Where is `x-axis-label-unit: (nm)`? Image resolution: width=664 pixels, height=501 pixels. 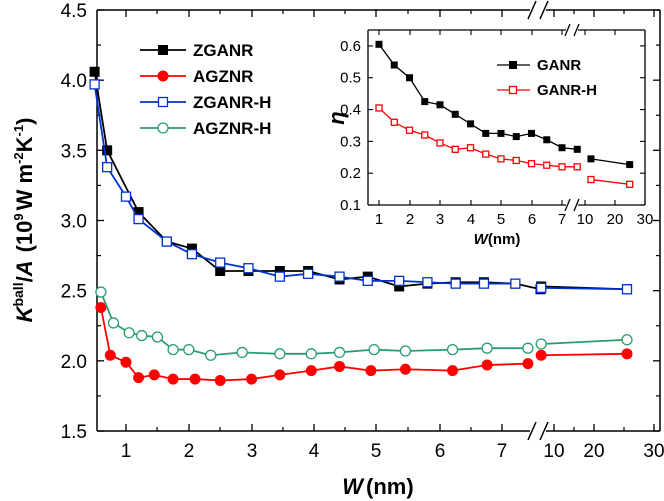 x-axis-label-unit: (nm) is located at coordinates (390, 486).